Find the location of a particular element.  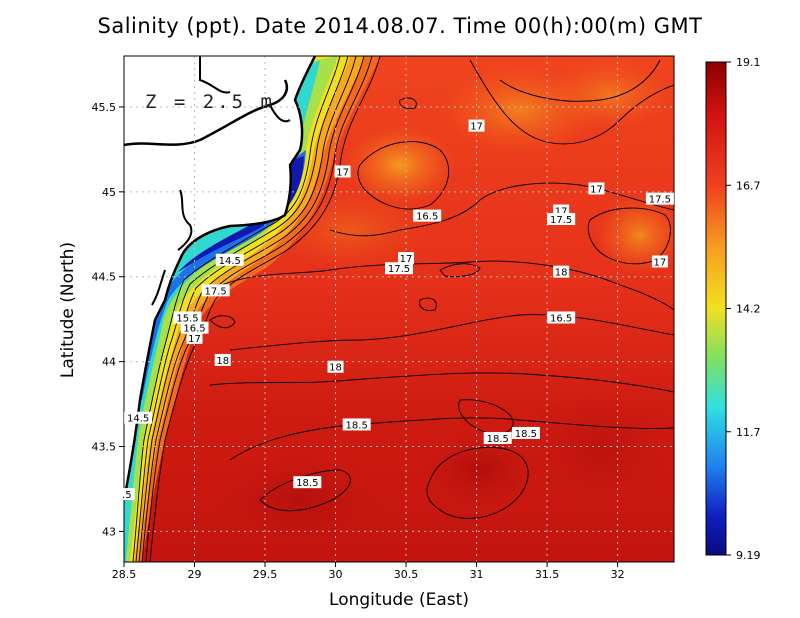

y-tick-label: 45 is located at coordinates (109, 192).